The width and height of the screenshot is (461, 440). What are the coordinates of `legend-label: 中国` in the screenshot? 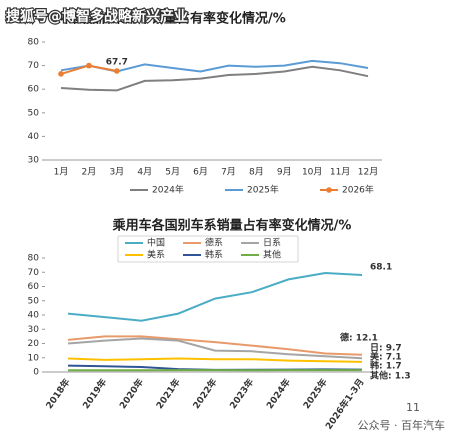 It's located at (156, 243).